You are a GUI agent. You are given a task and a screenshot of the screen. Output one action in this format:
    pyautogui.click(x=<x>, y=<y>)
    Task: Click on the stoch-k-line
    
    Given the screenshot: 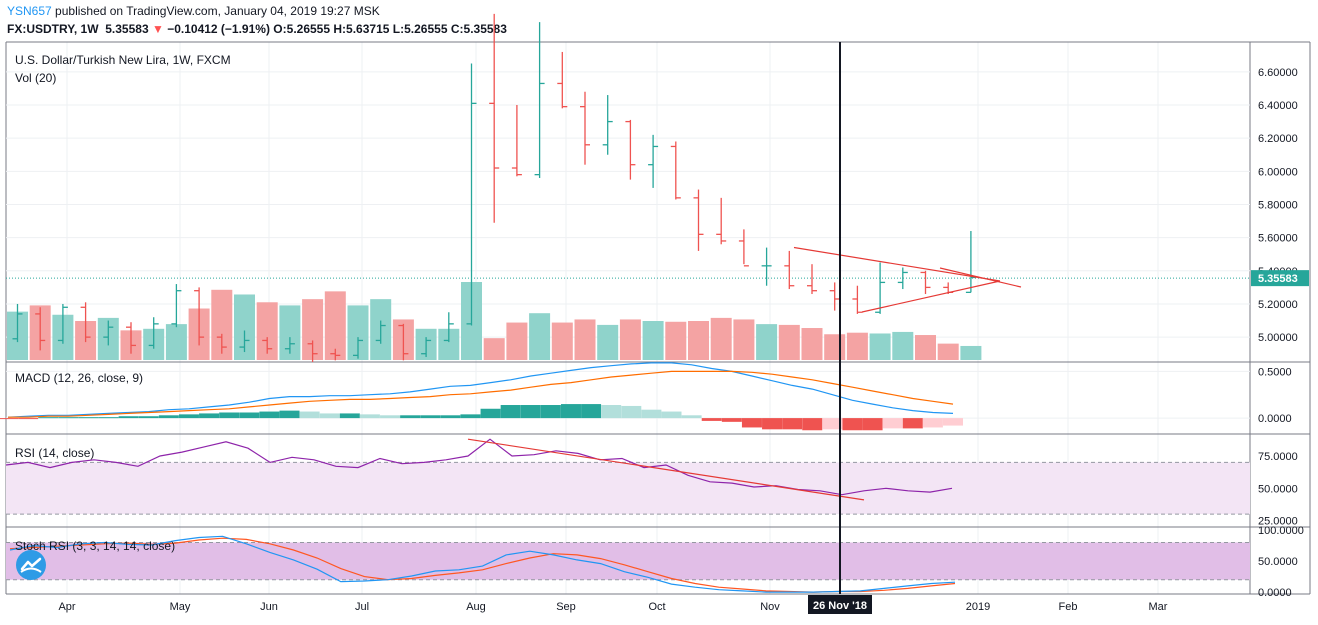 What is the action you would take?
    pyautogui.click(x=482, y=564)
    